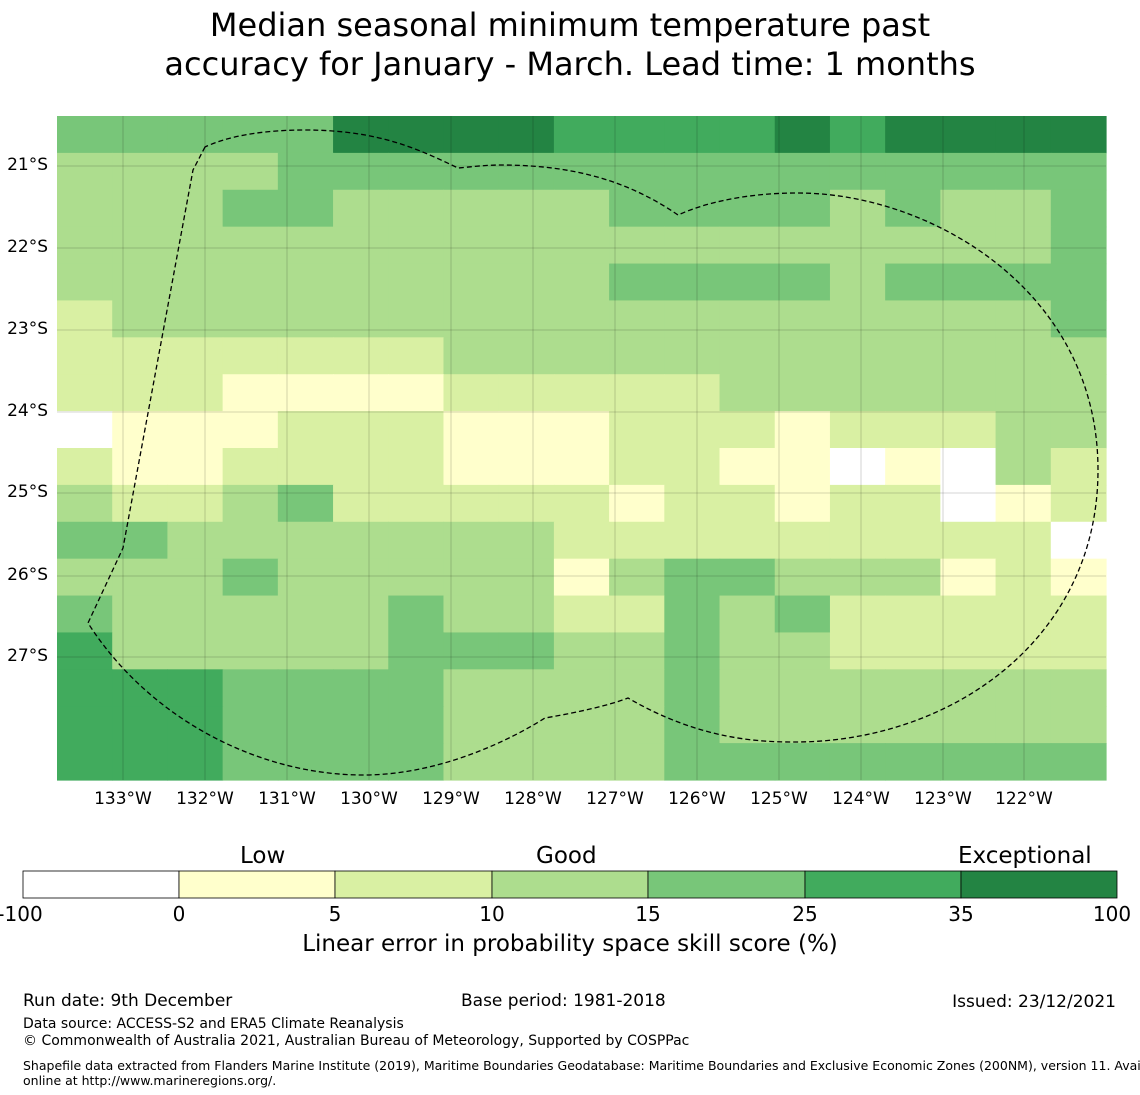 The width and height of the screenshot is (1140, 1095). What do you see at coordinates (451, 799) in the screenshot?
I see `lon-label: 129°W` at bounding box center [451, 799].